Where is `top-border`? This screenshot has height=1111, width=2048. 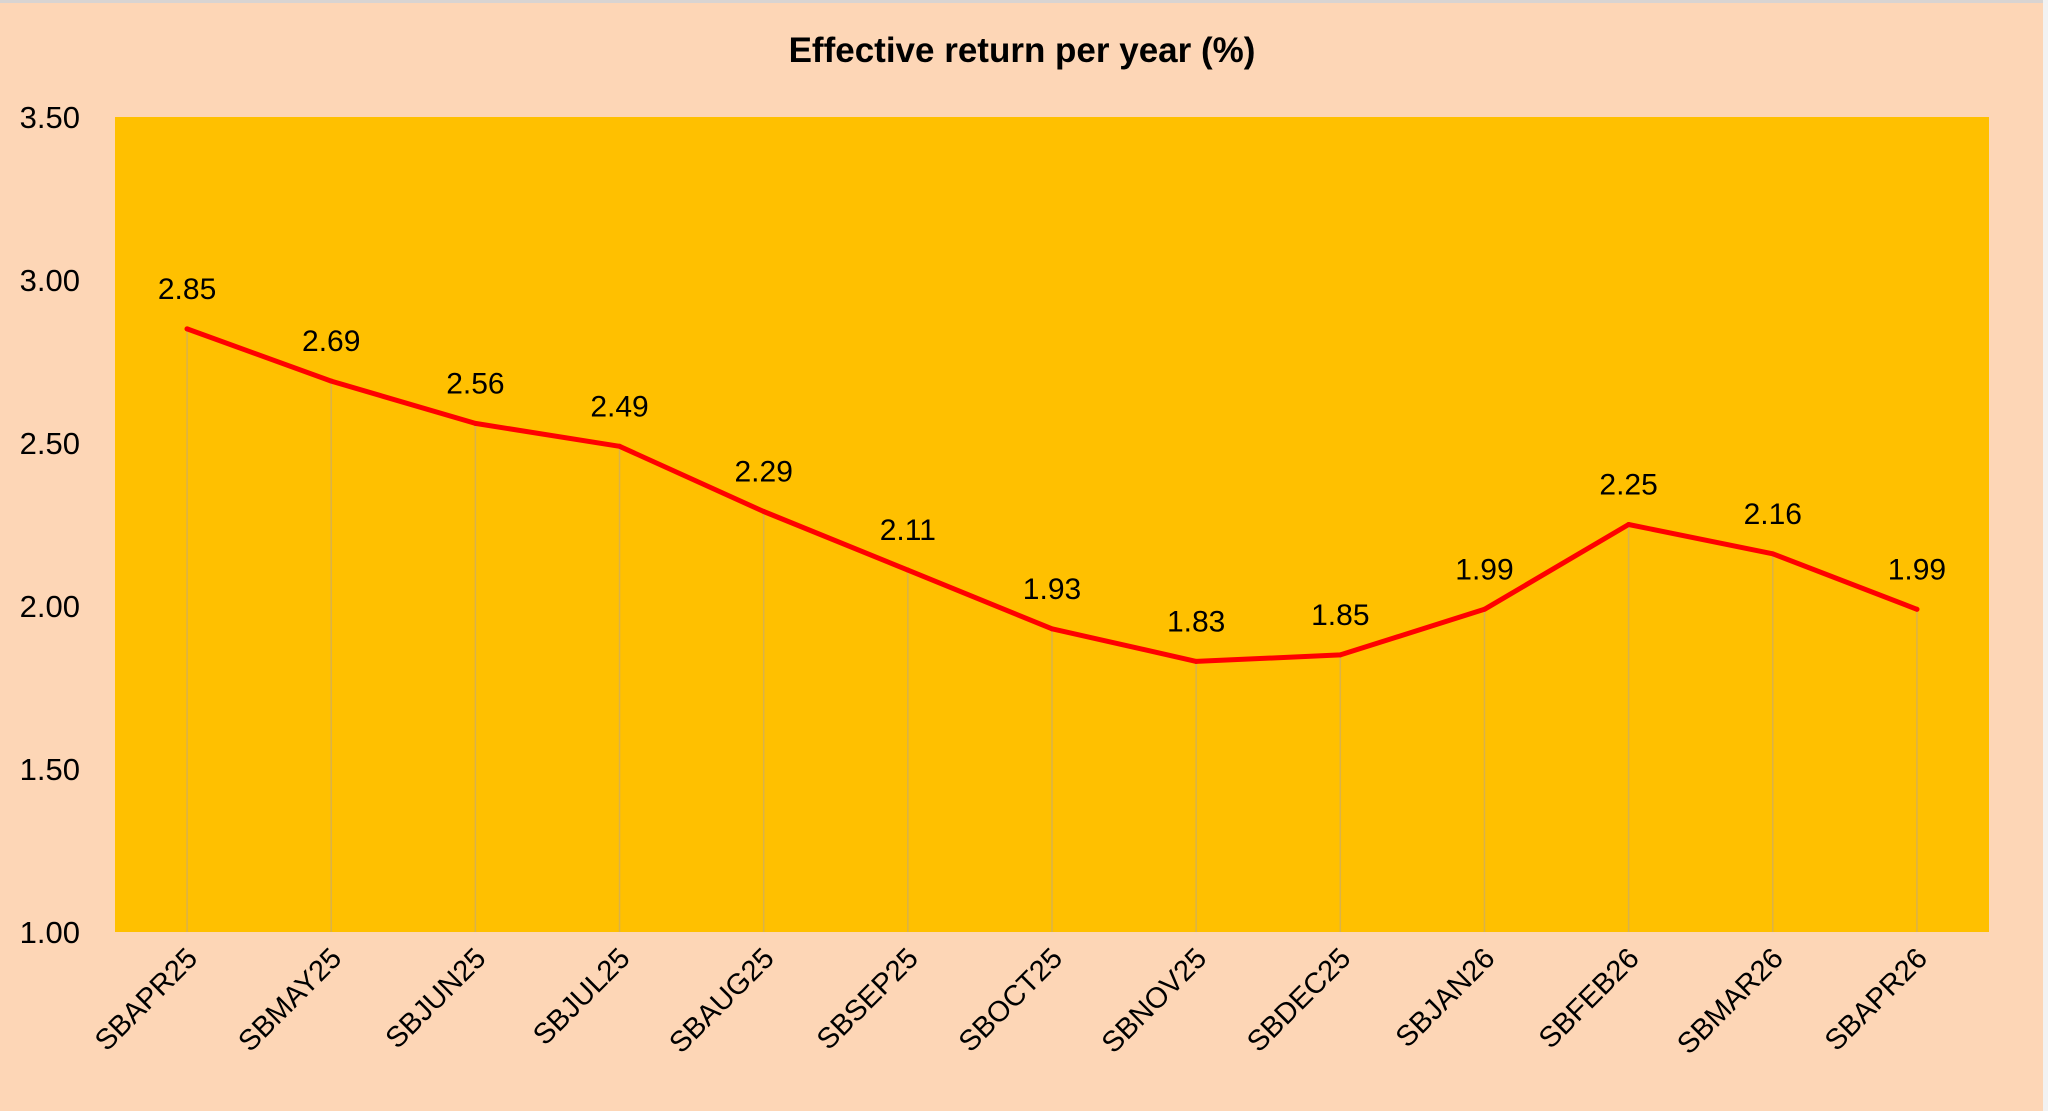
top-border is located at coordinates (1024, 1).